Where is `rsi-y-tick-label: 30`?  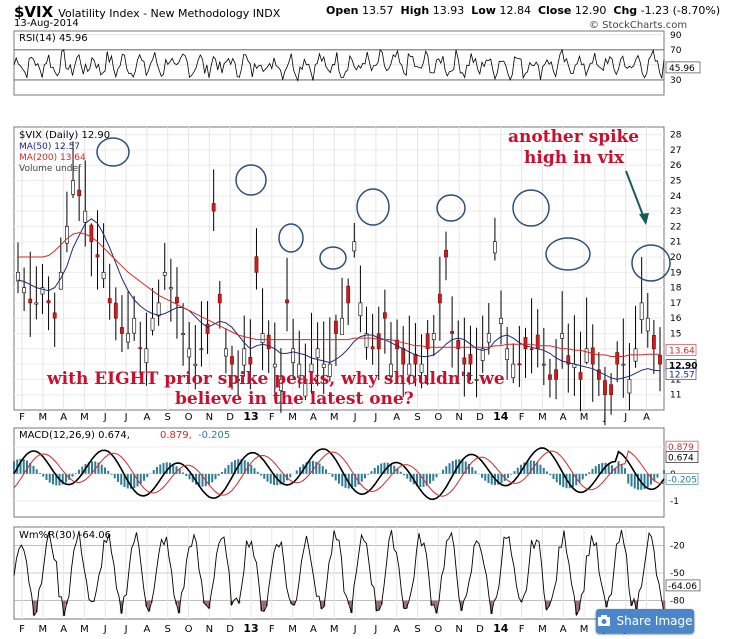 rsi-y-tick-label: 30 is located at coordinates (676, 81).